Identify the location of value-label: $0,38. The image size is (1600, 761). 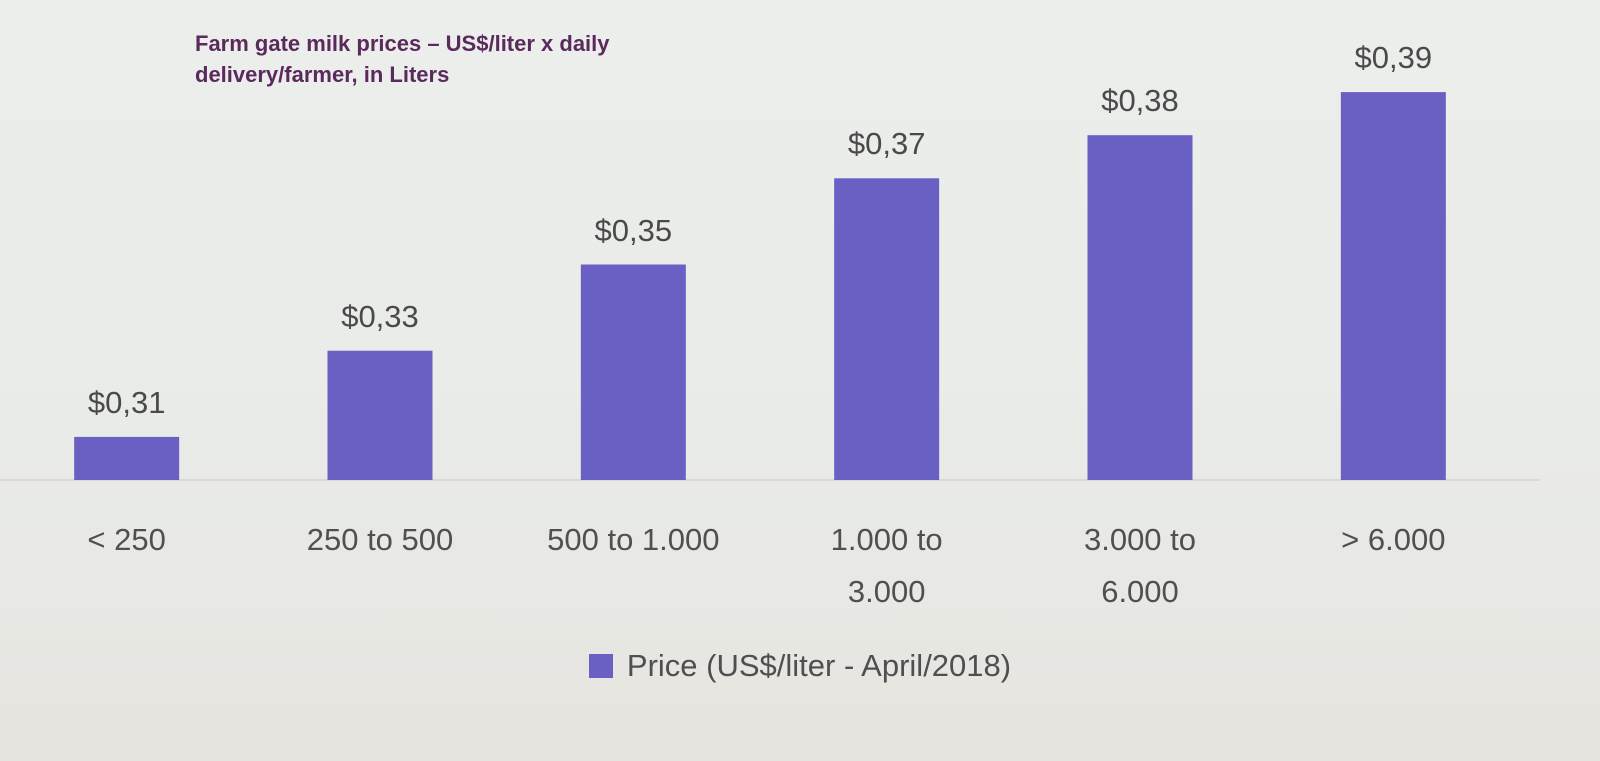
(1140, 101).